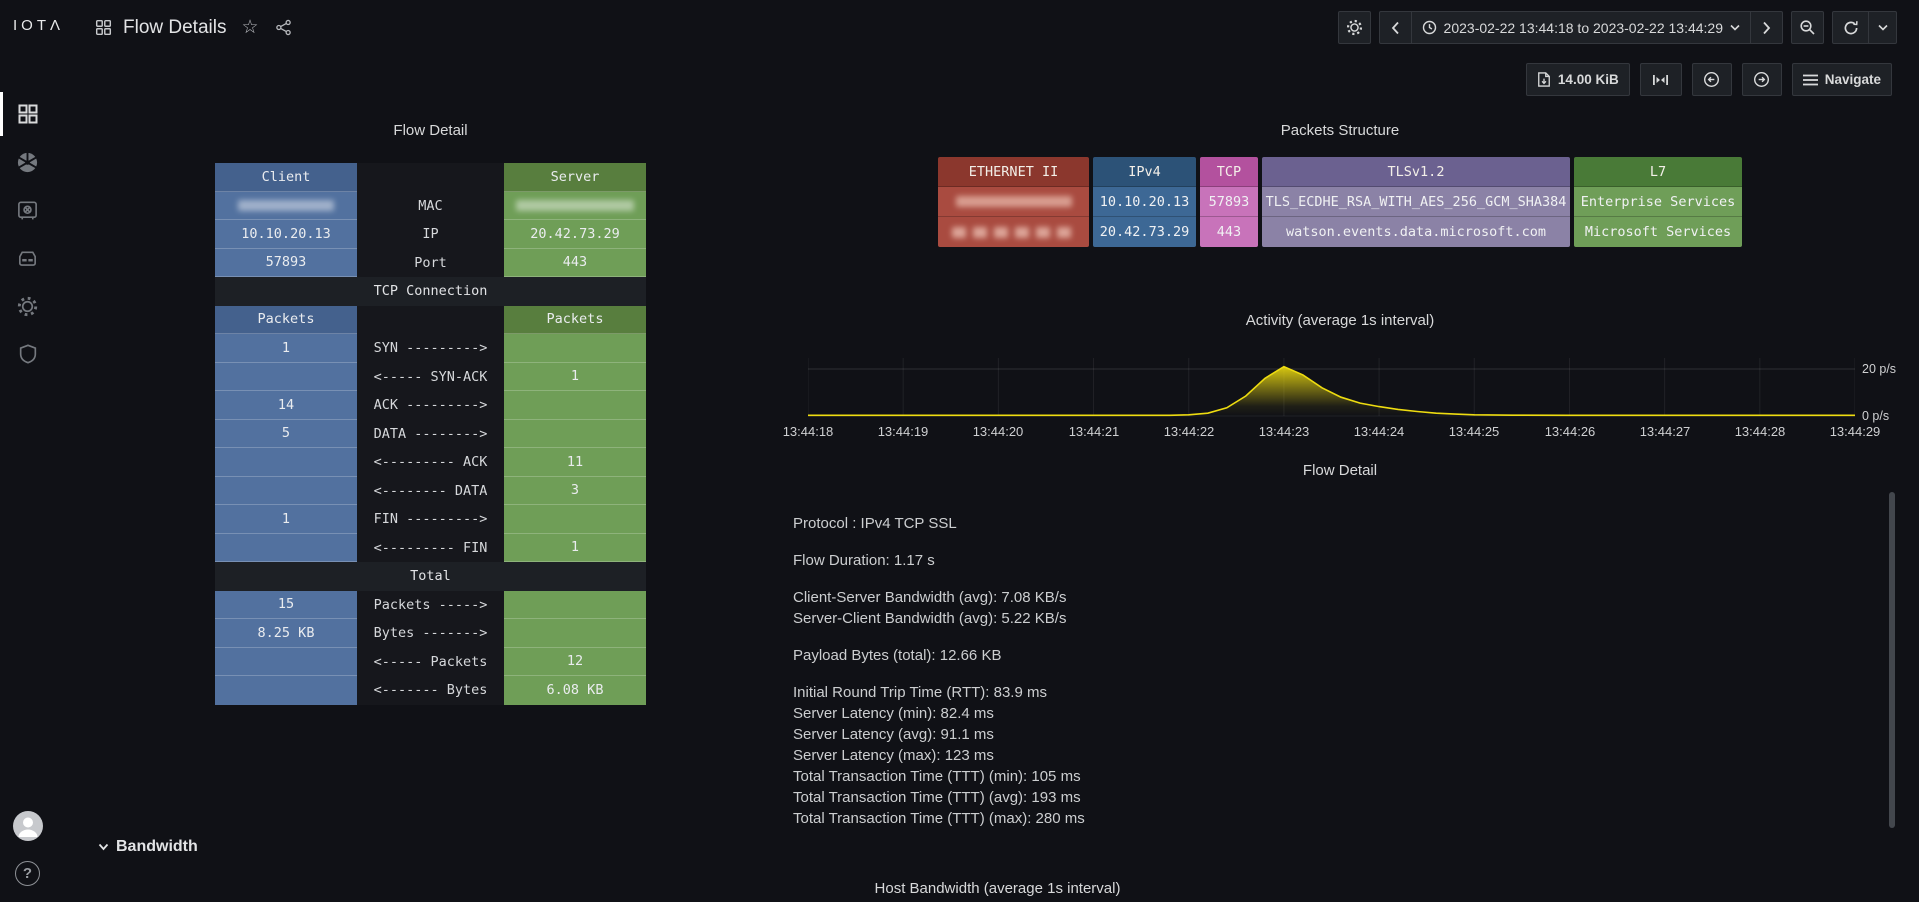 This screenshot has width=1919, height=902. Describe the element at coordinates (930, 597) in the screenshot. I see `cs-bandwidth-line: Client-Server Bandwidth (avg): 7.08 KB/s` at that location.